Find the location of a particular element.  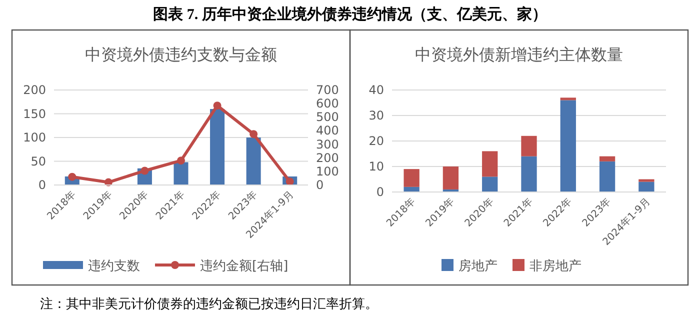

y-tick-label: 50 is located at coordinates (38, 161).